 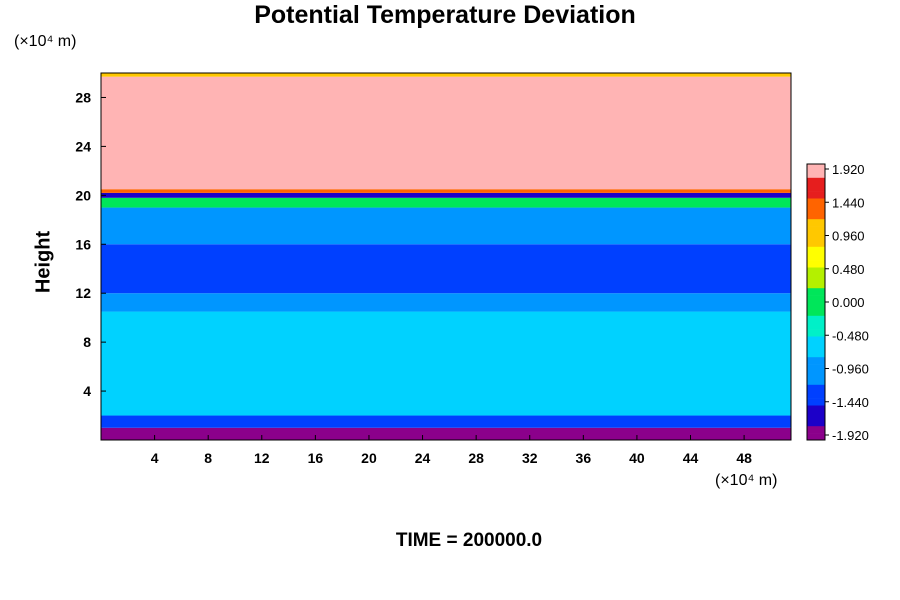 I want to click on colorbar-tick-label: -1.920, so click(x=850, y=435).